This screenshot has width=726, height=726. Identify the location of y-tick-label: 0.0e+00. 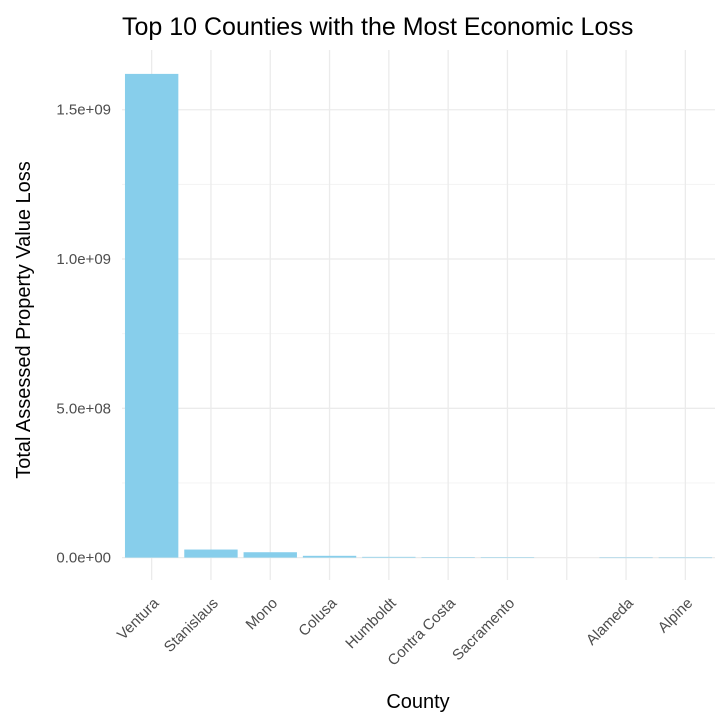
(83, 558).